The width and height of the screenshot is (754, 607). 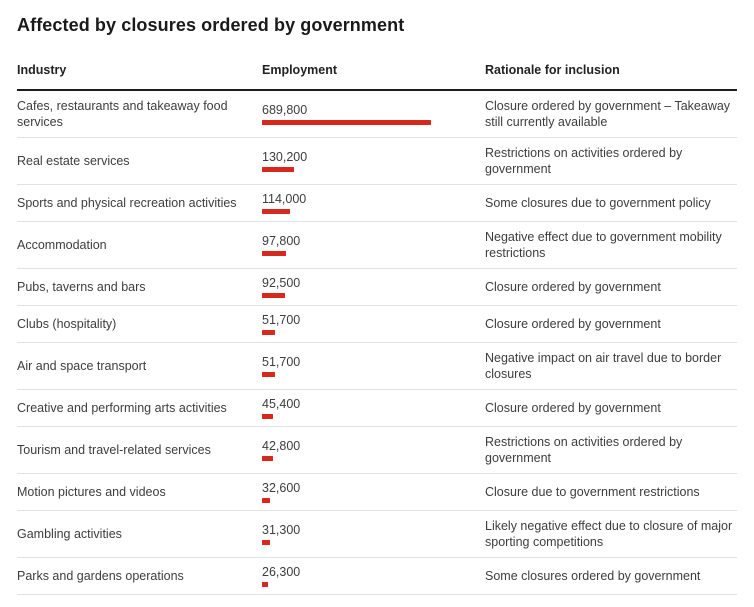 I want to click on employment-cell: 97,800, so click(x=373, y=245).